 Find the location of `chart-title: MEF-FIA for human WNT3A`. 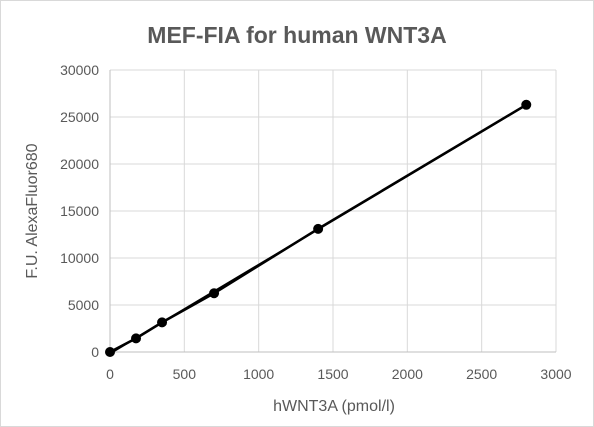

chart-title: MEF-FIA for human WNT3A is located at coordinates (296, 35).